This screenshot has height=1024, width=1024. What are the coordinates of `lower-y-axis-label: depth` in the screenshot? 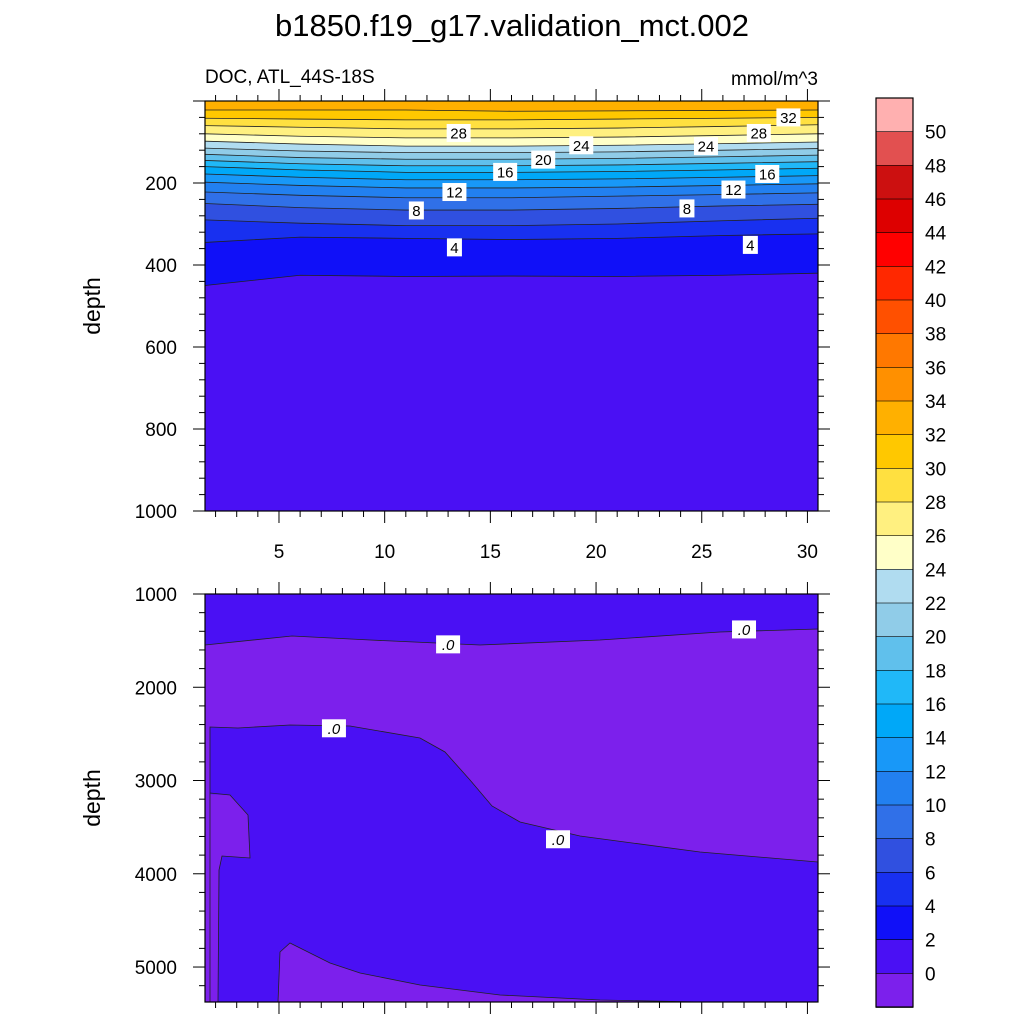 It's located at (92, 798).